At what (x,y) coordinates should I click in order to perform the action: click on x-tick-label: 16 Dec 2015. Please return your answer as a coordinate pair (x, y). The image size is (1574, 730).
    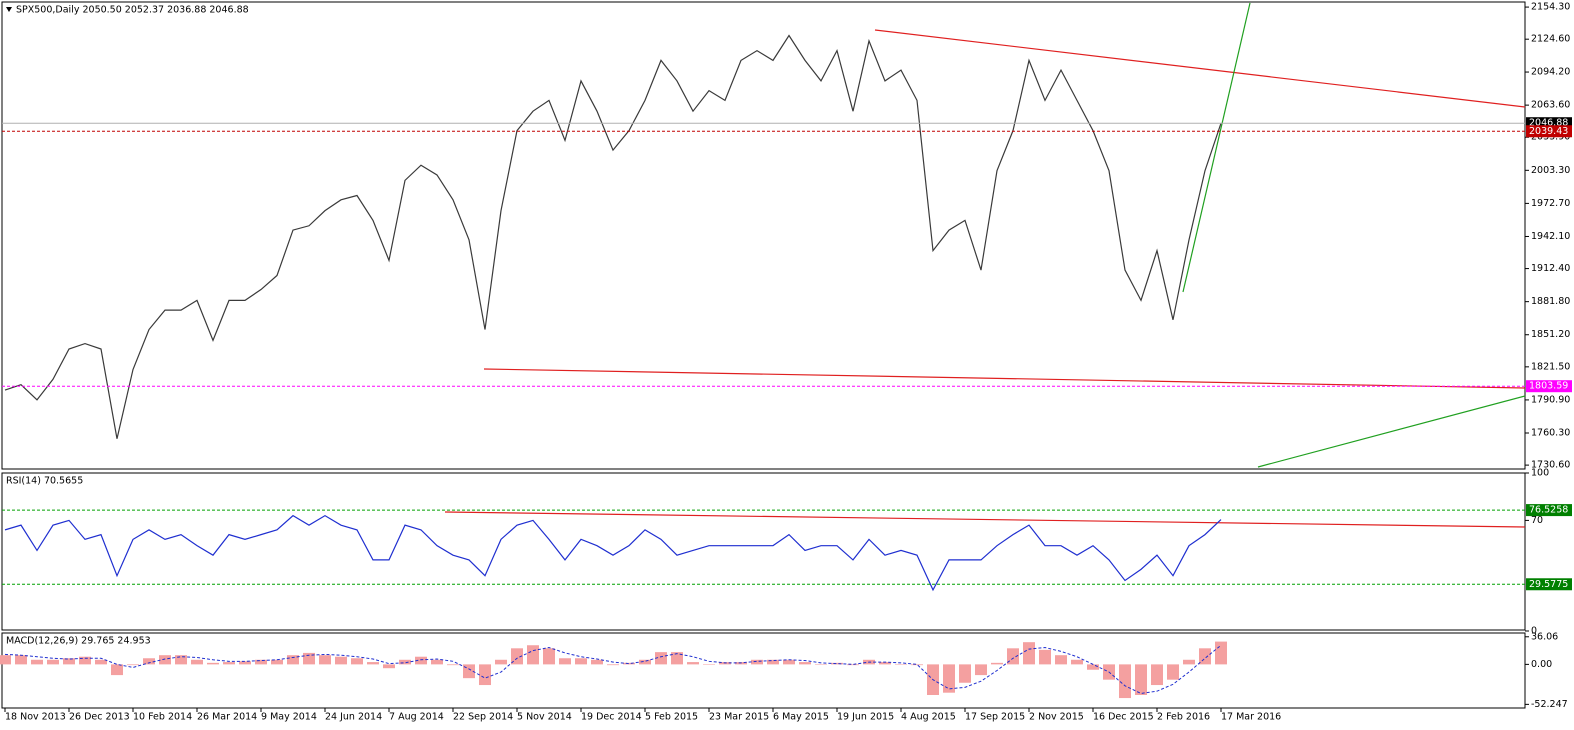
    Looking at the image, I should click on (1123, 717).